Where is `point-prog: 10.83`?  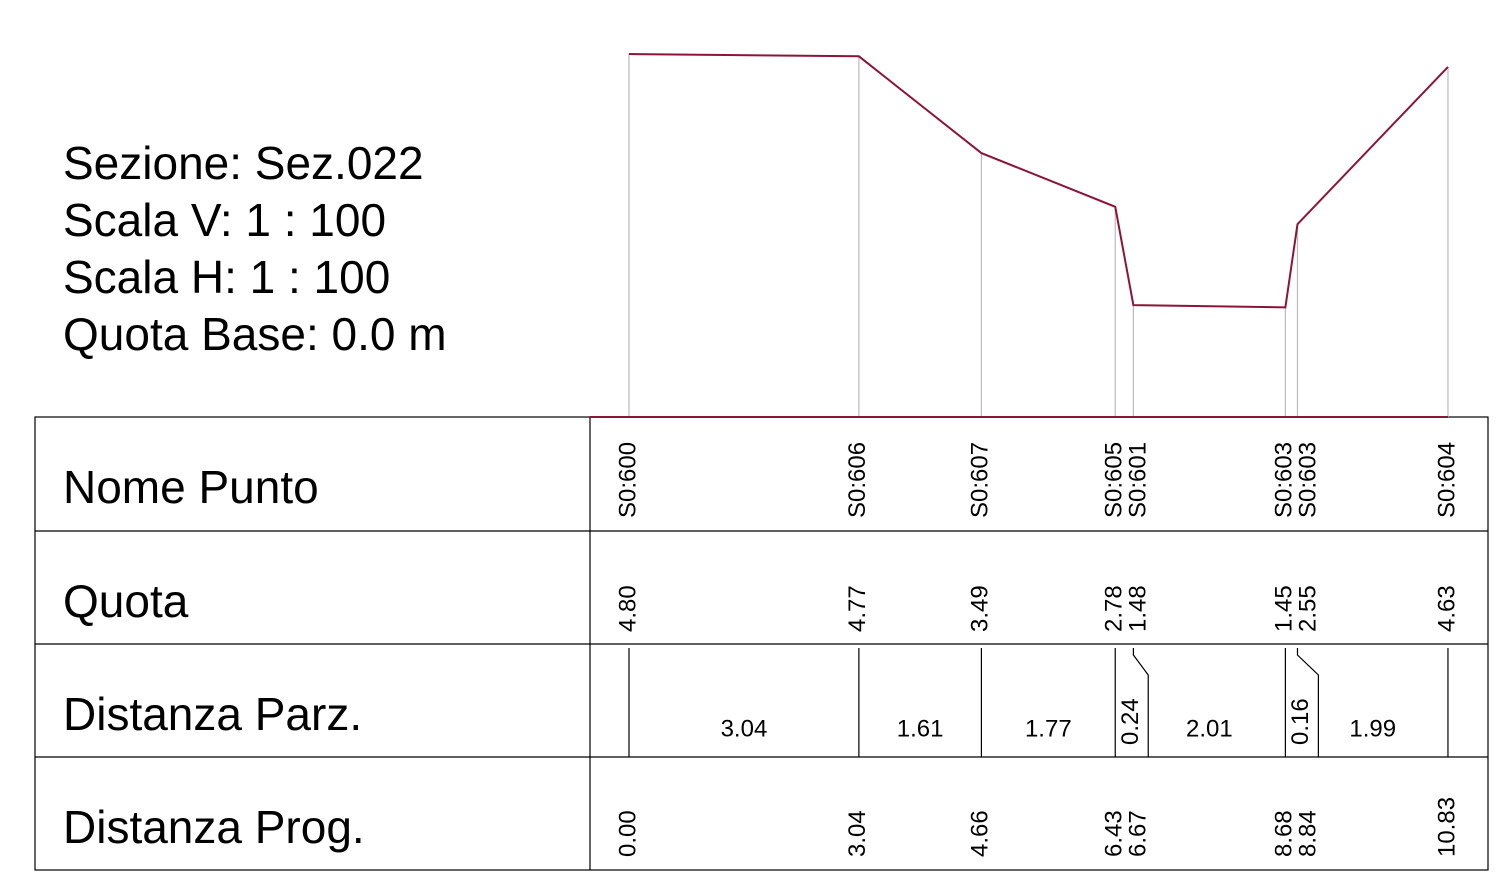
point-prog: 10.83 is located at coordinates (1446, 827).